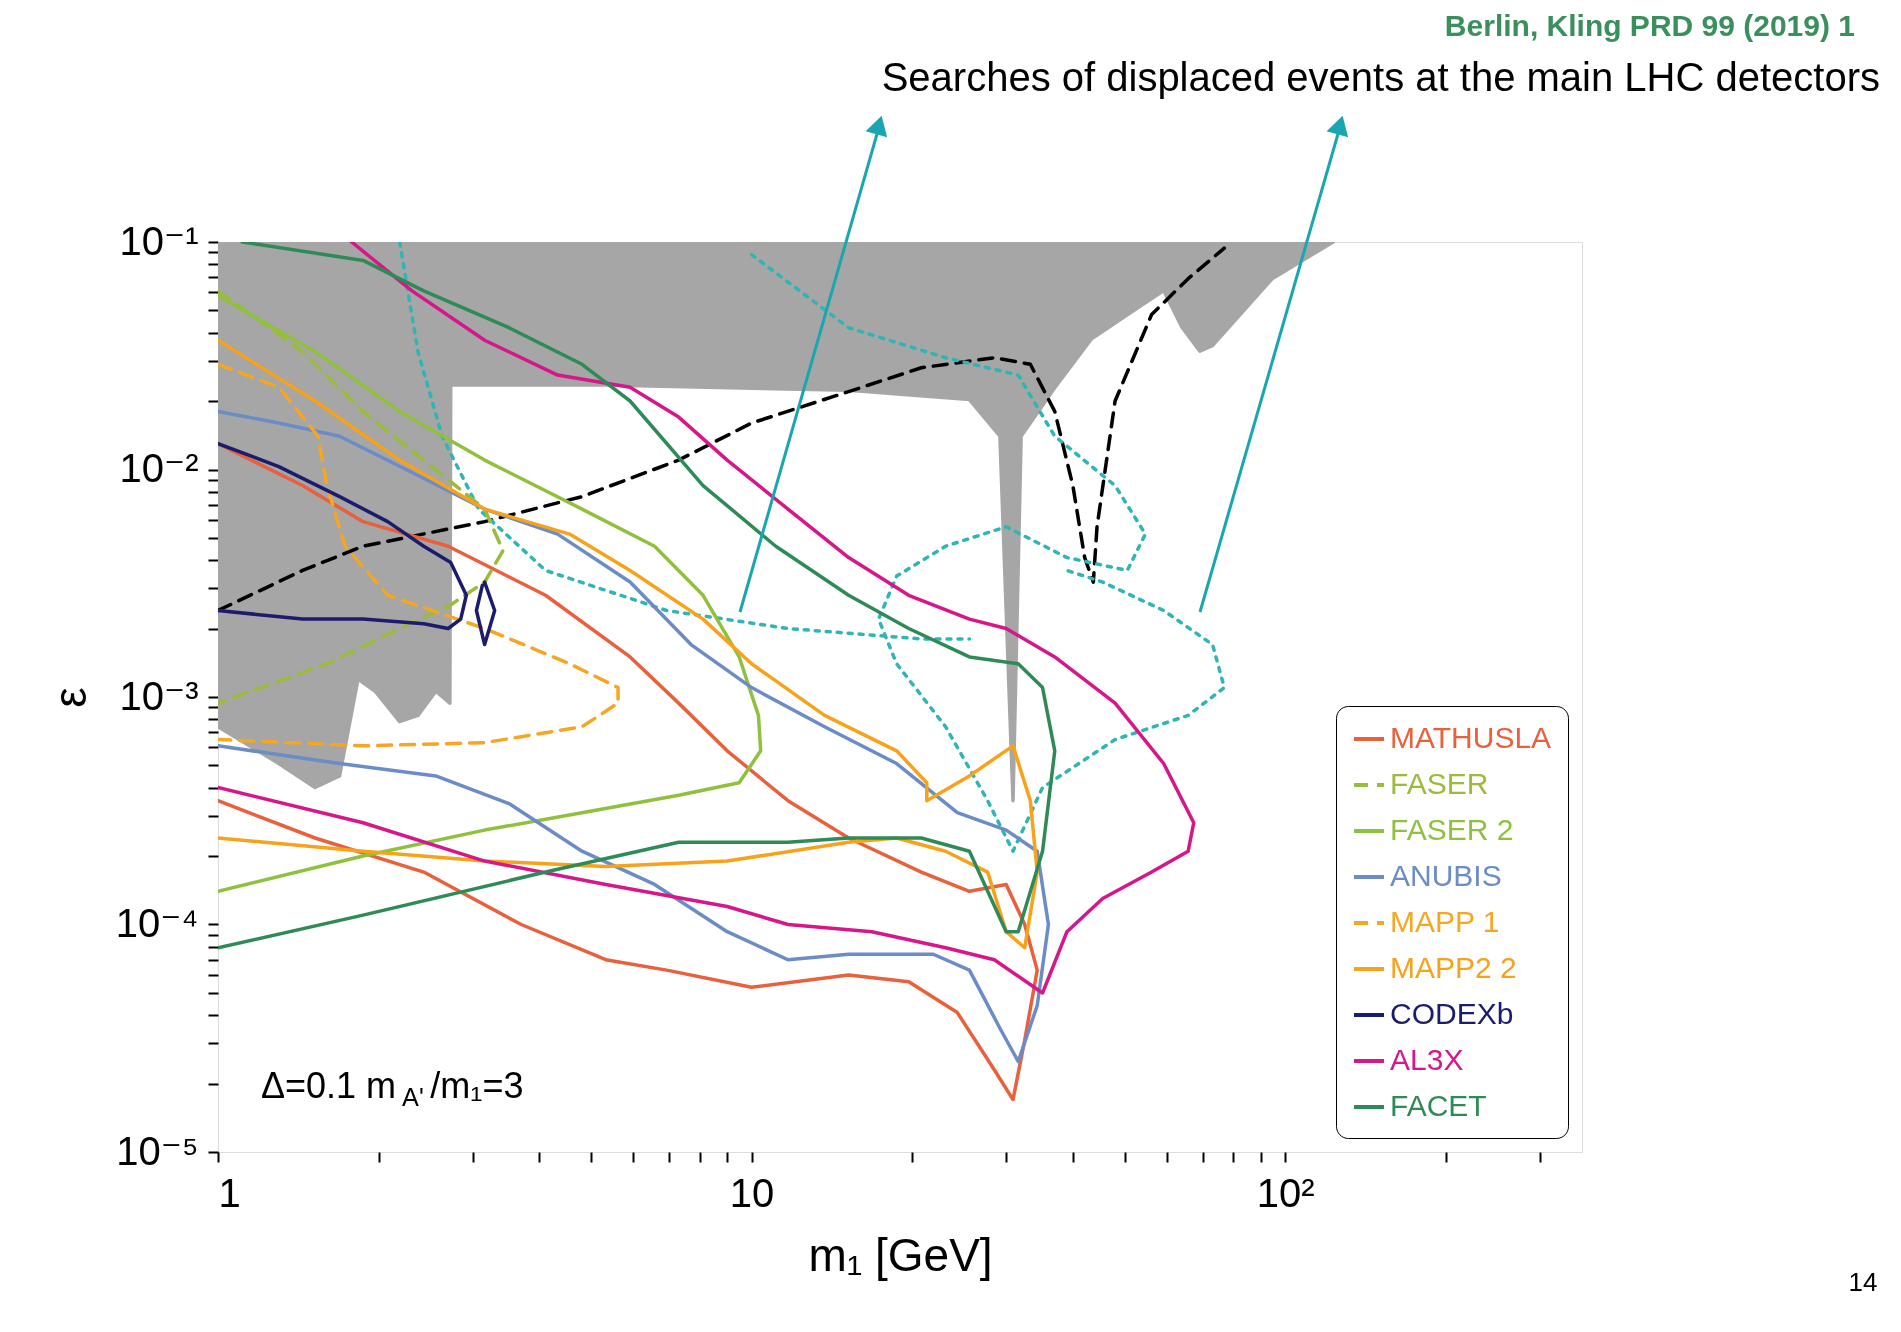 Image resolution: width=1901 pixels, height=1332 pixels. Describe the element at coordinates (1285, 1192) in the screenshot. I see `x-tick-label: 10²` at that location.